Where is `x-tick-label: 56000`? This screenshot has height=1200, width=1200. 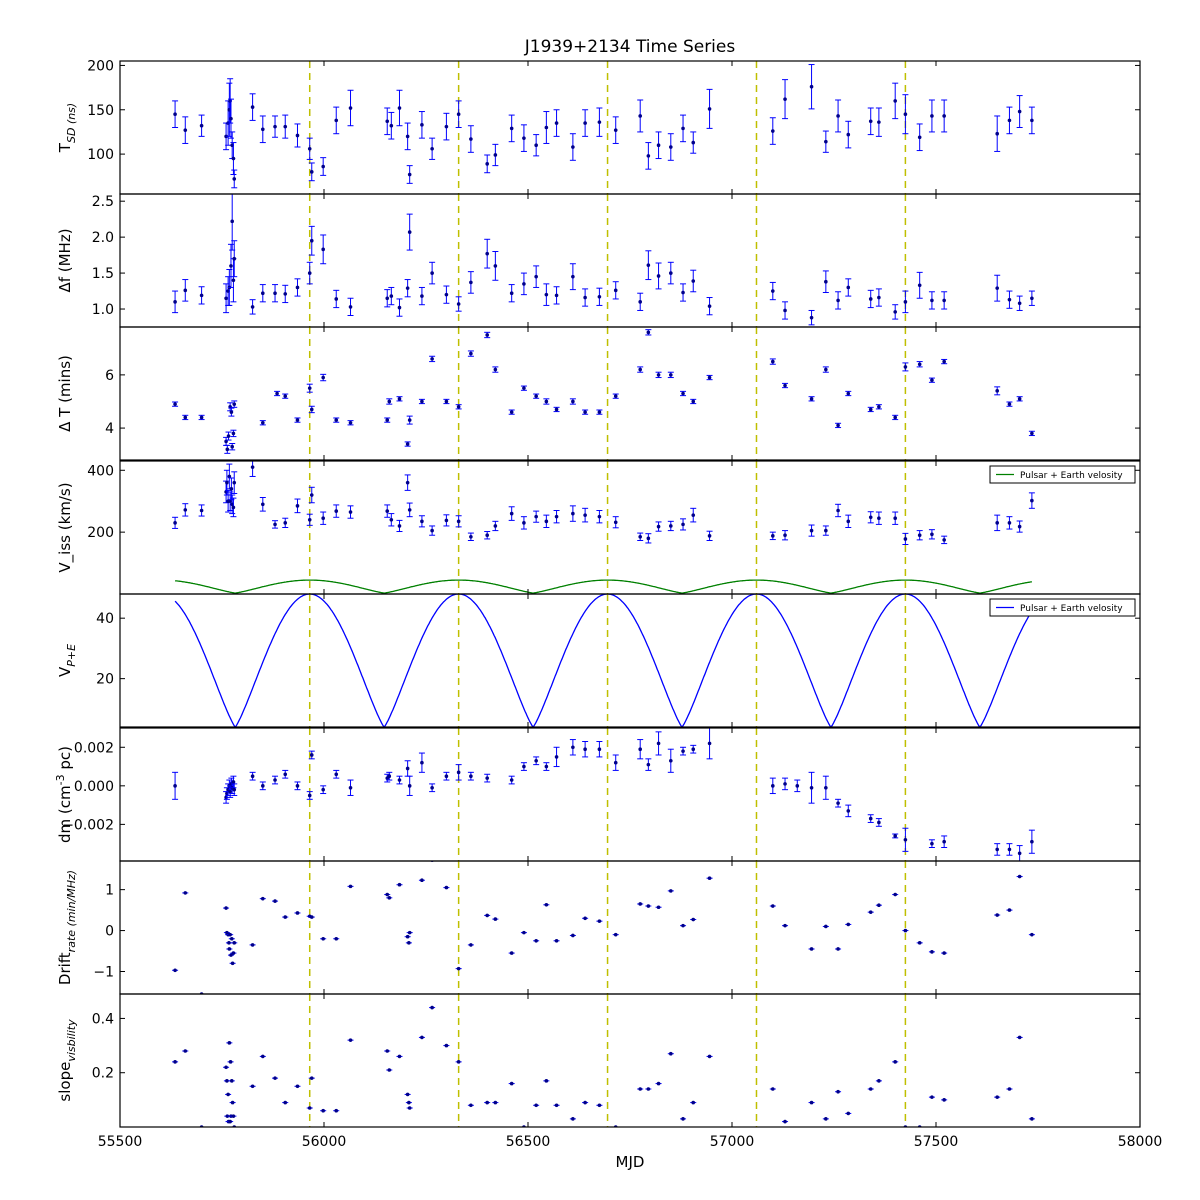
x-tick-label: 56000 is located at coordinates (324, 1142).